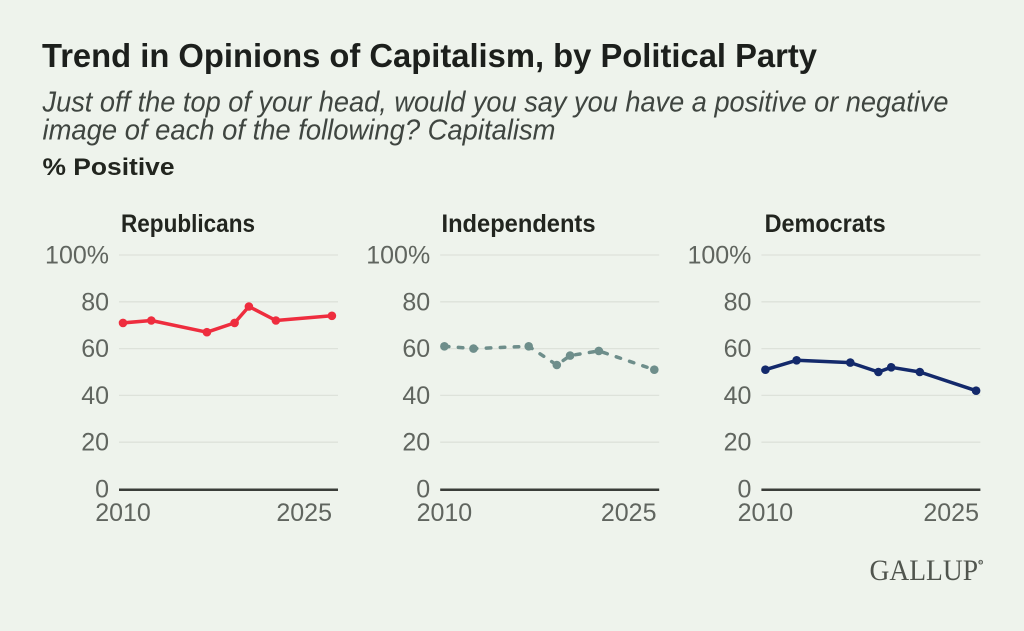 The width and height of the screenshot is (1024, 631). What do you see at coordinates (188, 224) in the screenshot?
I see `svg-text: Republicans` at bounding box center [188, 224].